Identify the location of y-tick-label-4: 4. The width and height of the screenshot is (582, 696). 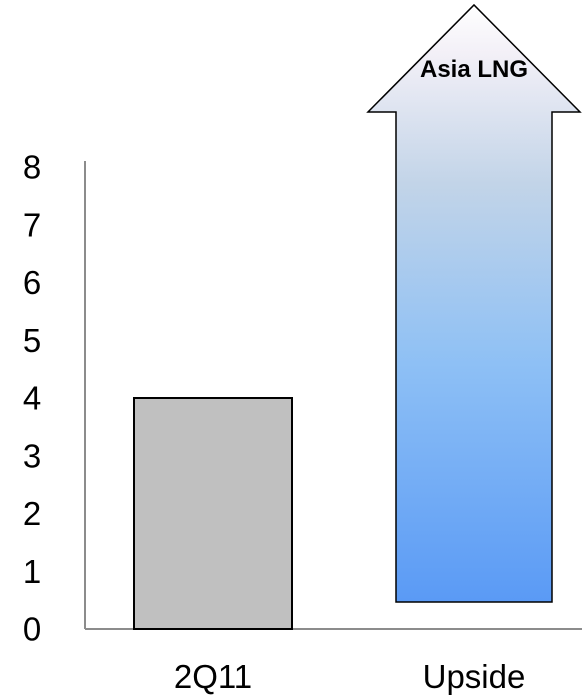
(32, 398).